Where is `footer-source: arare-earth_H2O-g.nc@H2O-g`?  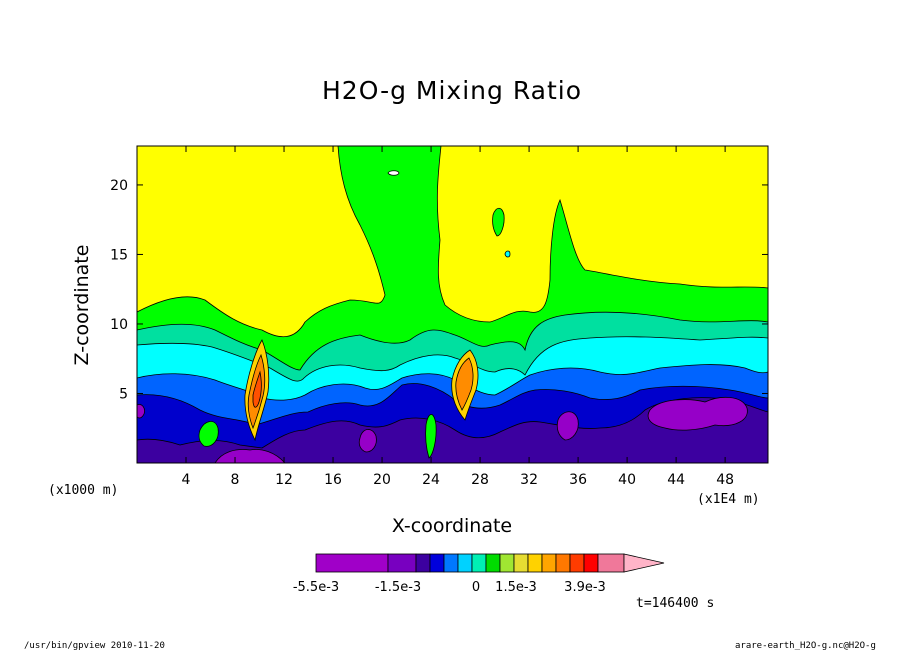 footer-source: arare-earth_H2O-g.nc@H2O-g is located at coordinates (805, 646).